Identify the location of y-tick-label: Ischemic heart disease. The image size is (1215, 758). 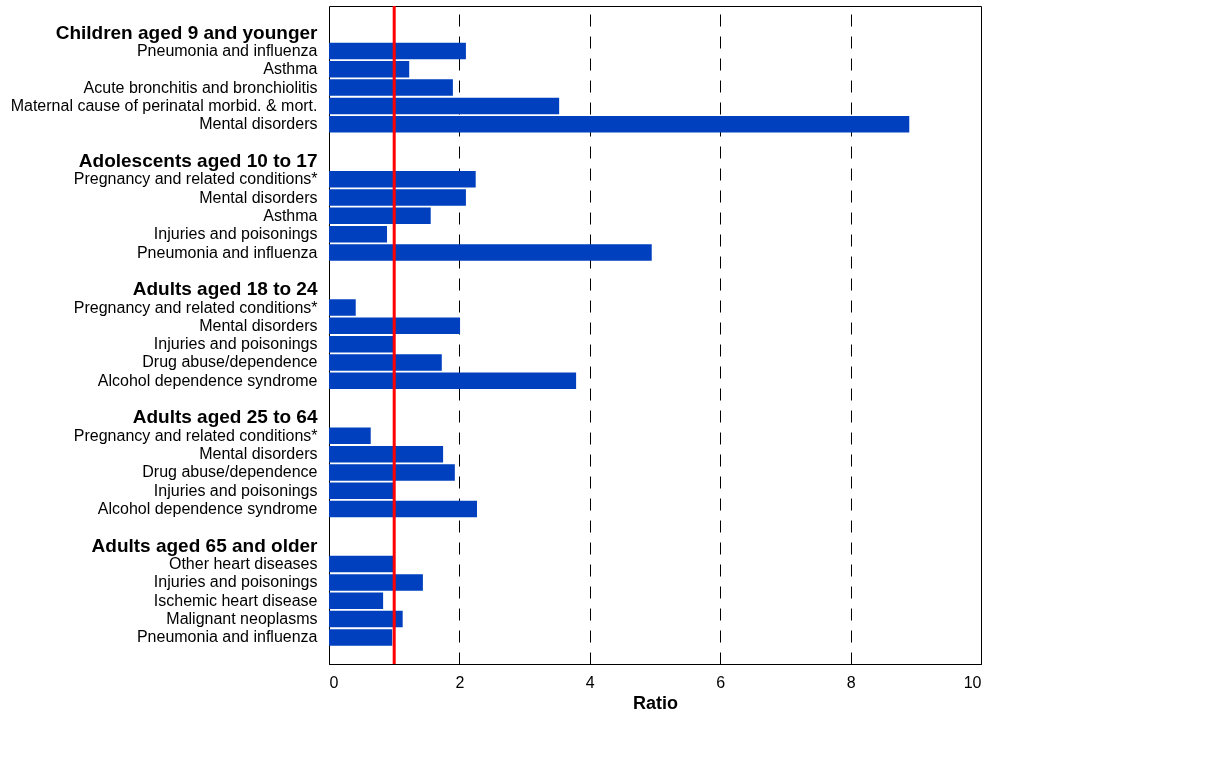
(235, 600).